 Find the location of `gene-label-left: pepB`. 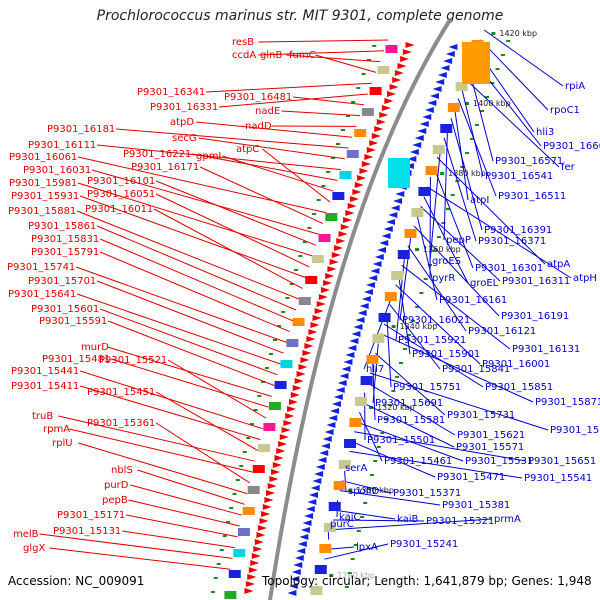

gene-label-left: pepB is located at coordinates (115, 500).